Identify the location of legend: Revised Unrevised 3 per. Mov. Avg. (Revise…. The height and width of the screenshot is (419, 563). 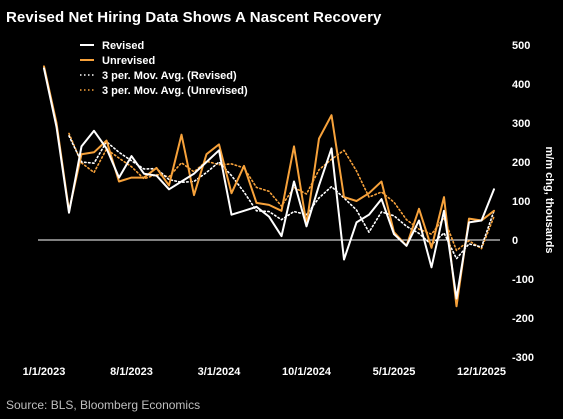
(164, 68).